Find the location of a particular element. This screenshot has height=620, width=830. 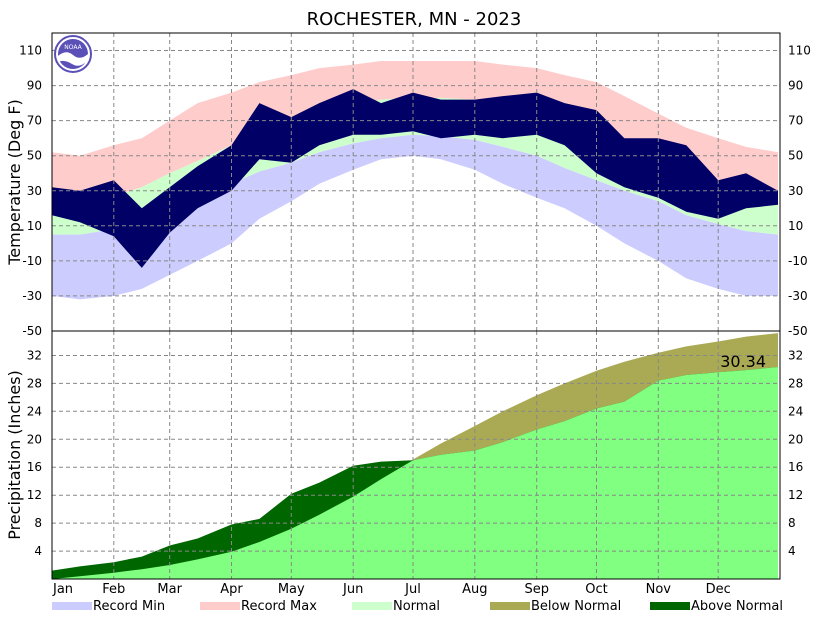

month-label: Sep is located at coordinates (536, 589).